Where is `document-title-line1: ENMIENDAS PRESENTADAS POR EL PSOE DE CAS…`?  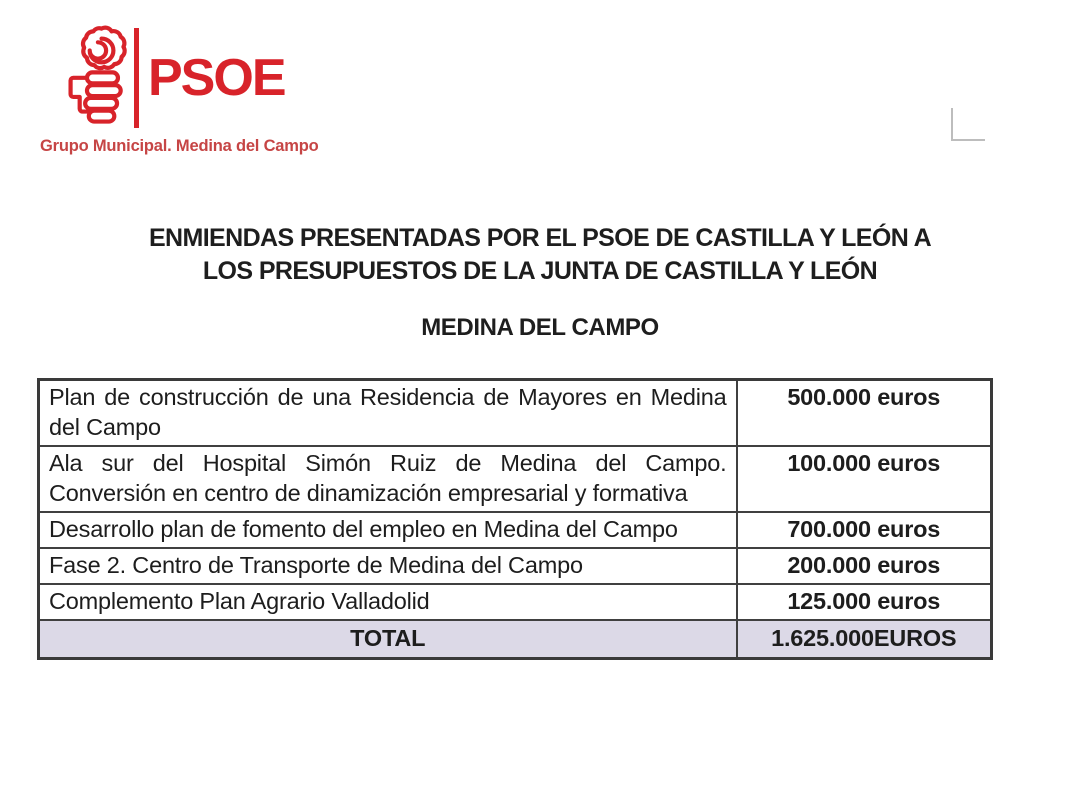
document-title-line1: ENMIENDAS PRESENTADAS POR EL PSOE DE CAS… is located at coordinates (540, 238).